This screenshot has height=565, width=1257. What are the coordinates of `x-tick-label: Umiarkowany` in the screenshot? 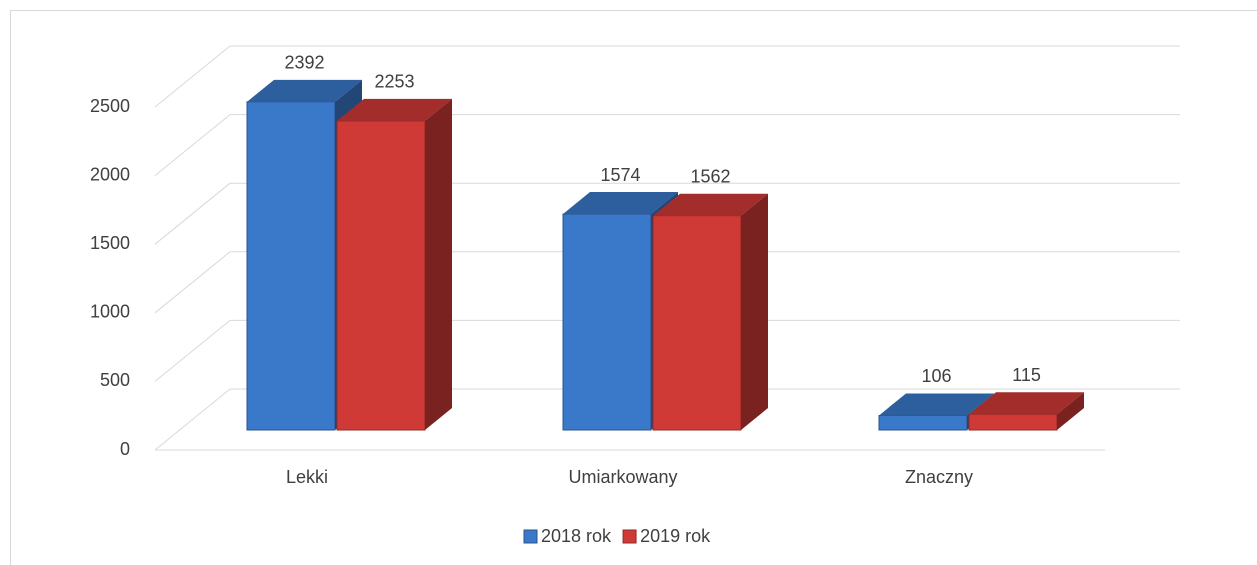 It's located at (622, 477).